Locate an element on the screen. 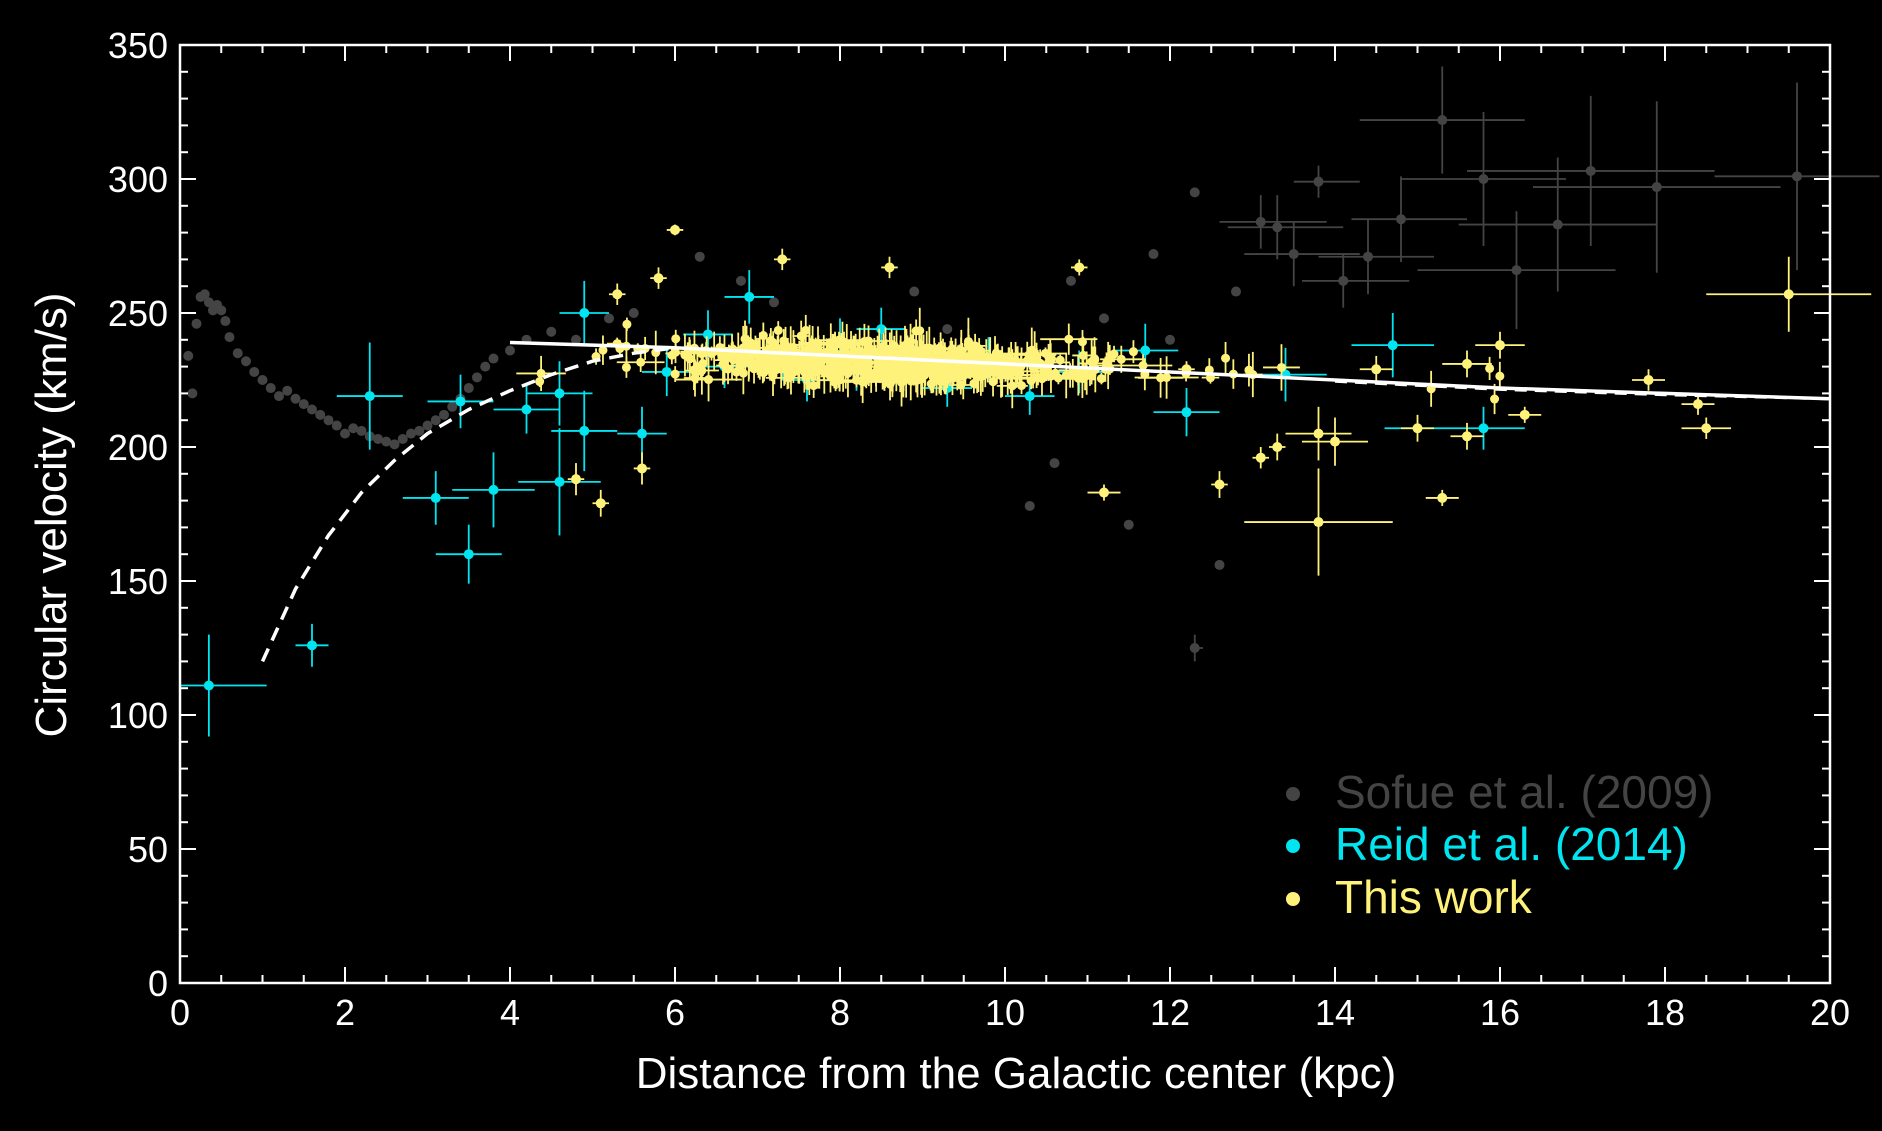  x-tick-label: 0 is located at coordinates (180, 1012).